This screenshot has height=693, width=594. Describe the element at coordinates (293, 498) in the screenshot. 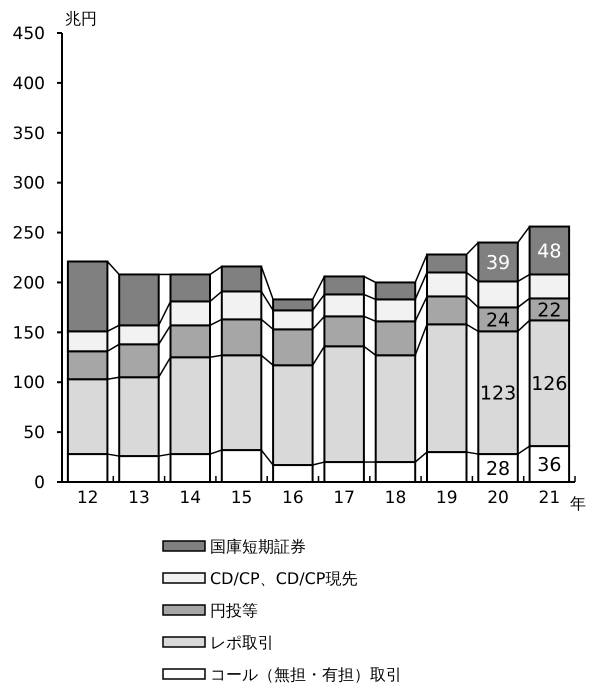

I see `x-tick-label: 16` at that location.